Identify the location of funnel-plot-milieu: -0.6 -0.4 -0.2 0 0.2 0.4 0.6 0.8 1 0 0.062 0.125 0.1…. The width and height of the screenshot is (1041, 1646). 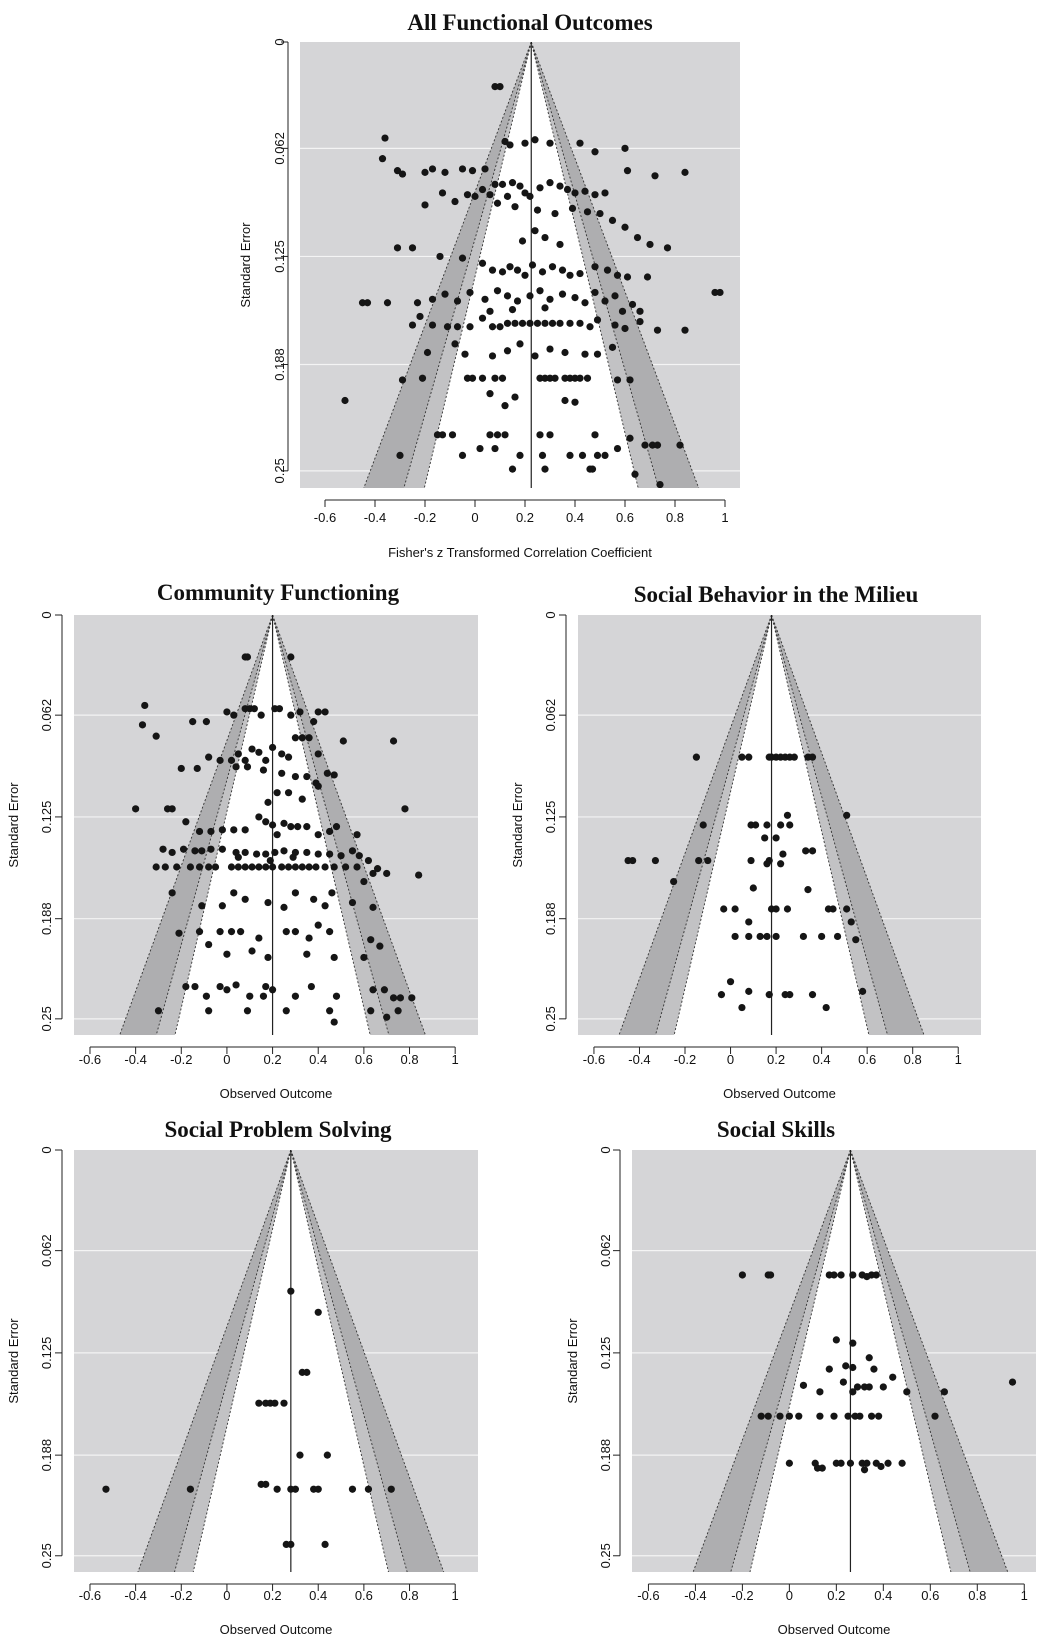
(745, 841).